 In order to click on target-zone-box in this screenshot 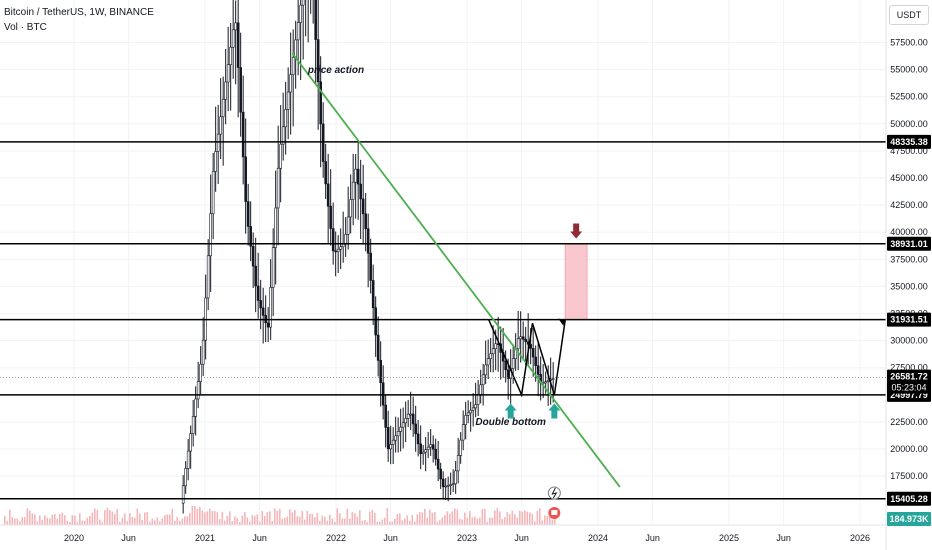, I will do `click(576, 282)`.